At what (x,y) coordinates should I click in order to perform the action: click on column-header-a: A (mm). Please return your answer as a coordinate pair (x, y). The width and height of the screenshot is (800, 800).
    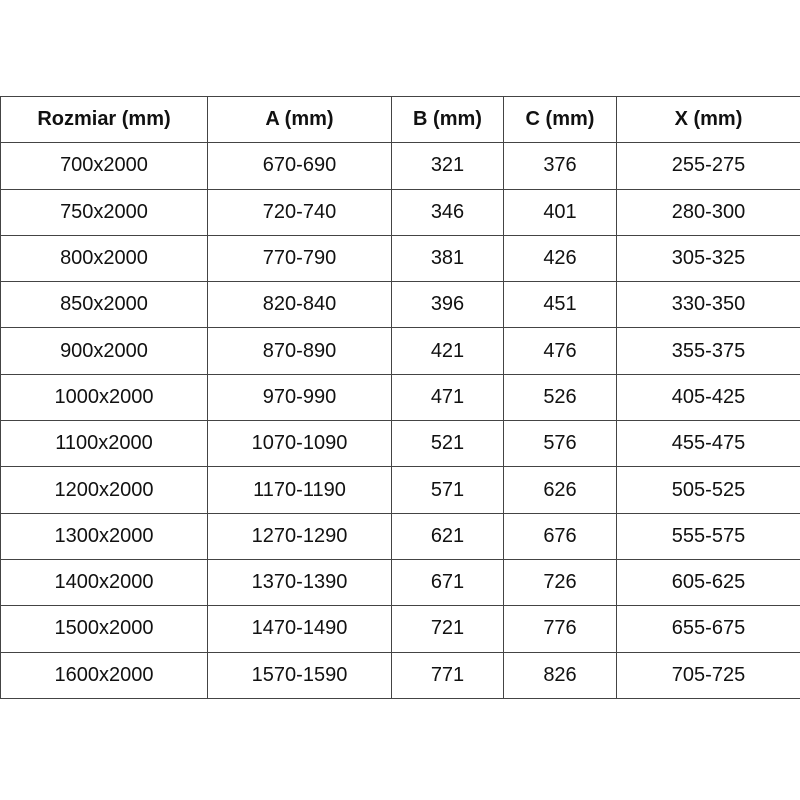
    Looking at the image, I should click on (299, 119).